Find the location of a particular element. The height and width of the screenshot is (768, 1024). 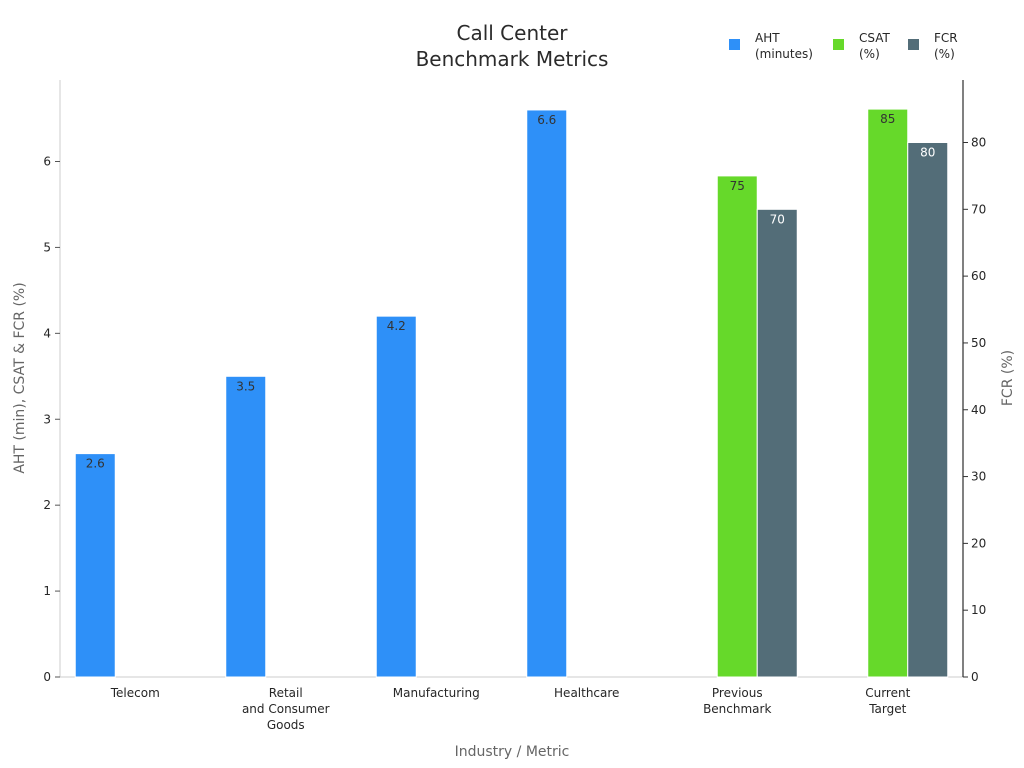

right-tick-label: 70 is located at coordinates (978, 209).